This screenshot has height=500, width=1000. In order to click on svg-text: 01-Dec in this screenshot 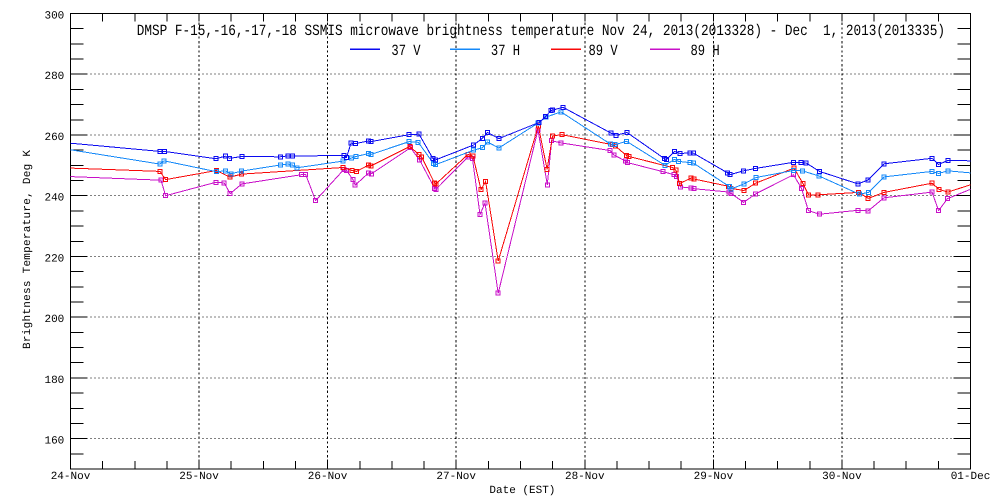, I will do `click(971, 477)`.